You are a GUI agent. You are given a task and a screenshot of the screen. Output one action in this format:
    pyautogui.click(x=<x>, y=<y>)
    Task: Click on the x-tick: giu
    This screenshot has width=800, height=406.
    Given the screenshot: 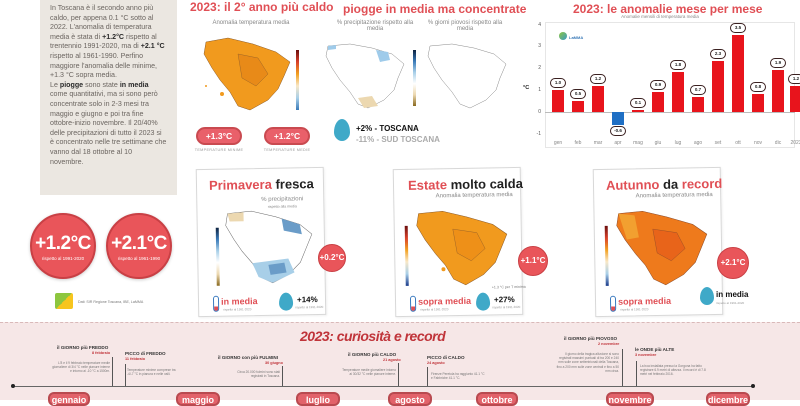 What is the action you would take?
    pyautogui.click(x=658, y=143)
    